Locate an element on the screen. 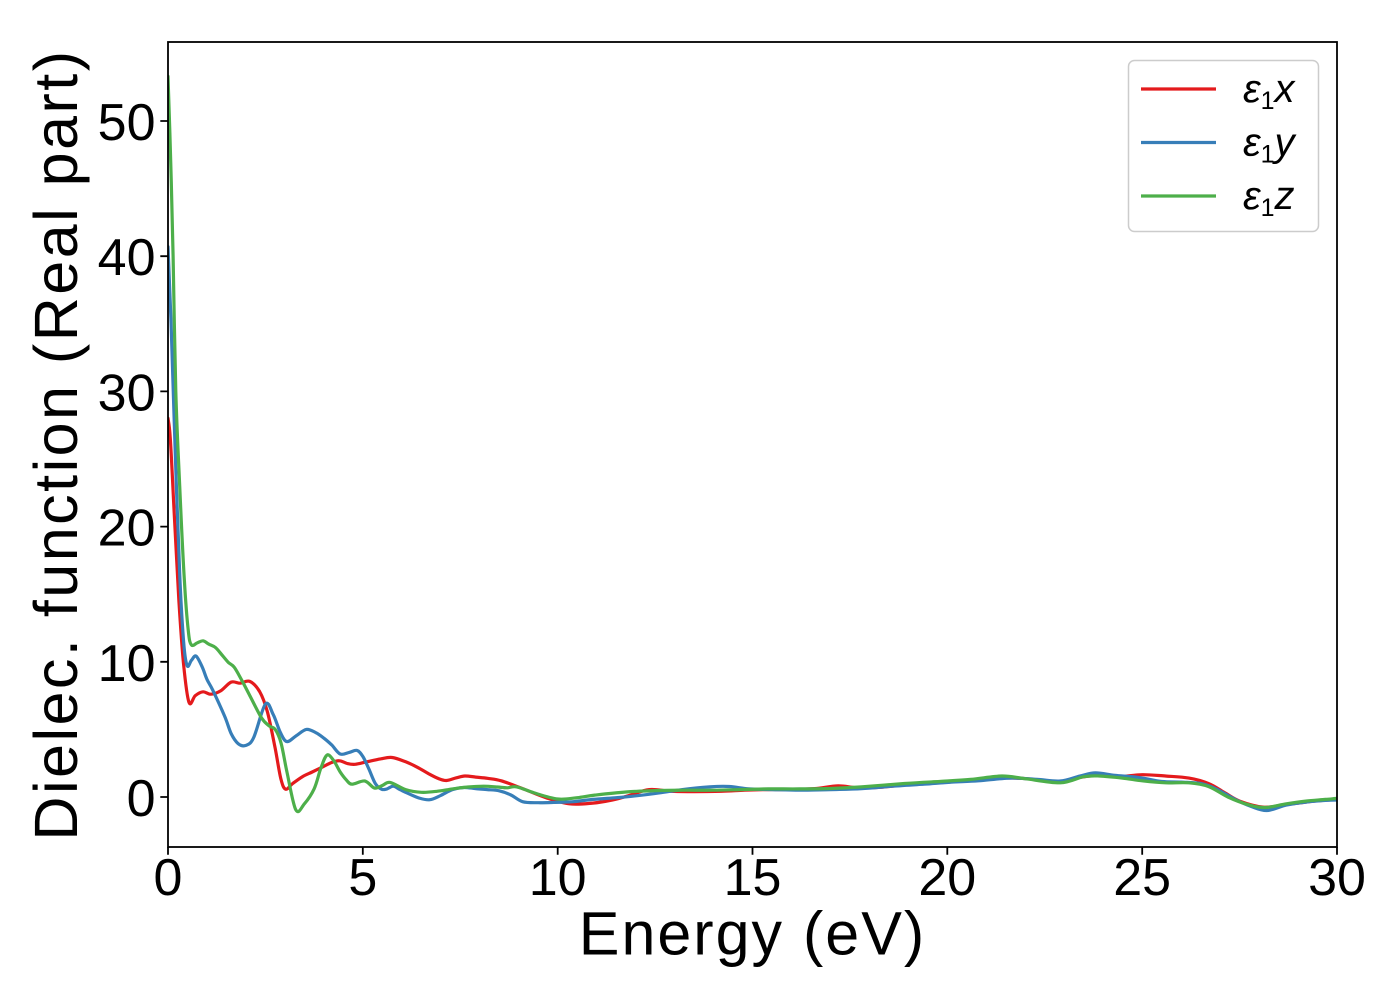 The image size is (1400, 1000). svg-text: Dielec. function (Real part) is located at coordinates (56, 444).